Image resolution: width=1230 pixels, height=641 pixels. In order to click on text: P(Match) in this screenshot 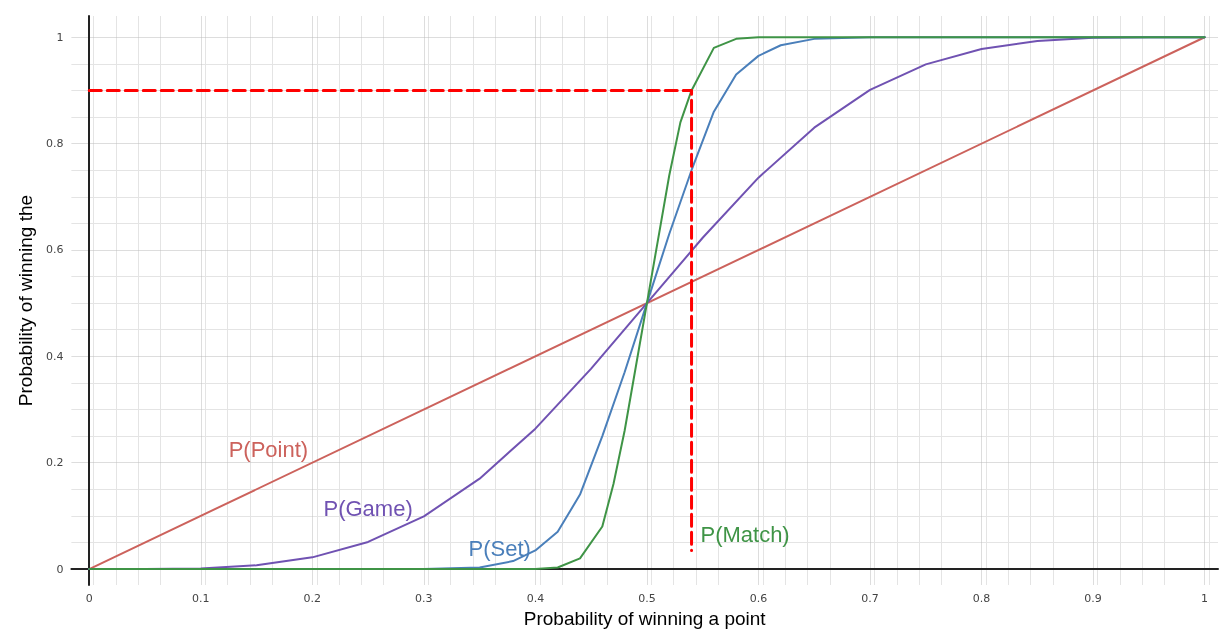, I will do `click(745, 535)`.